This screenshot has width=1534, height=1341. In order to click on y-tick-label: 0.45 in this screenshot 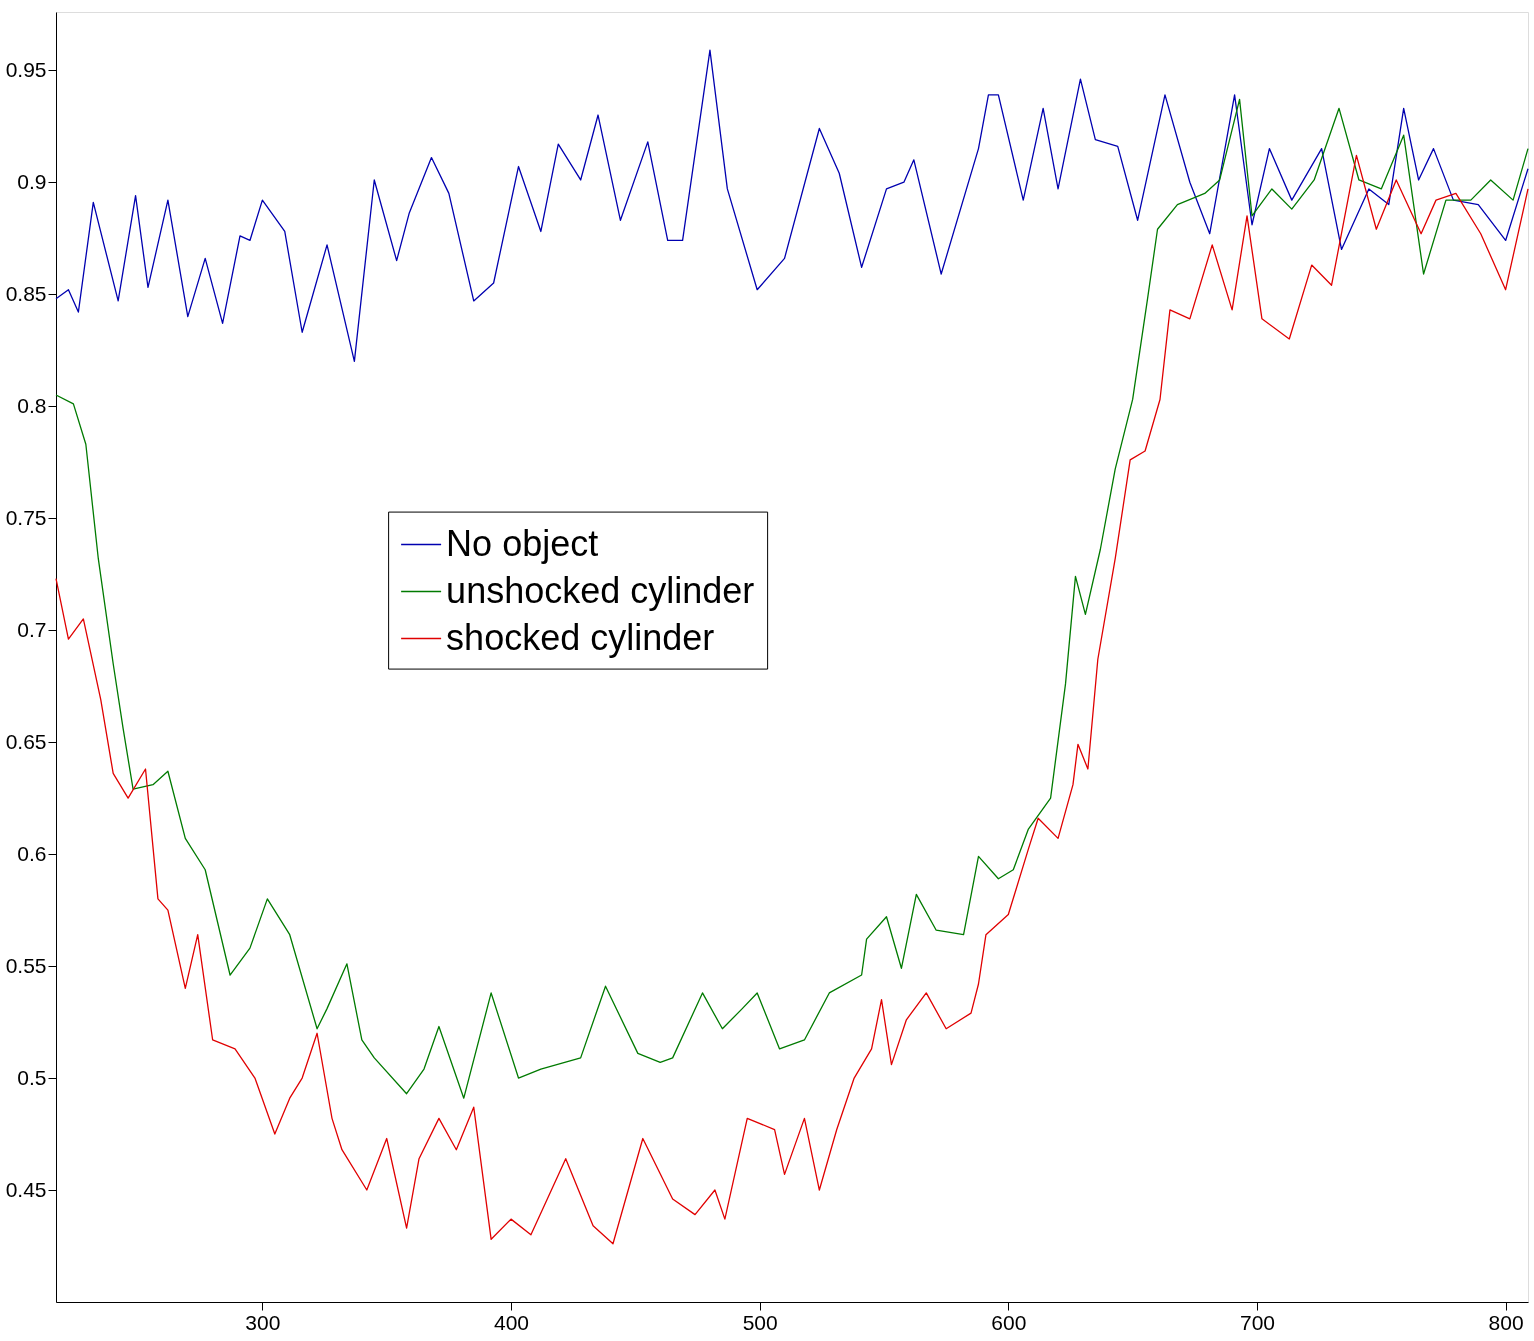, I will do `click(26, 1189)`.